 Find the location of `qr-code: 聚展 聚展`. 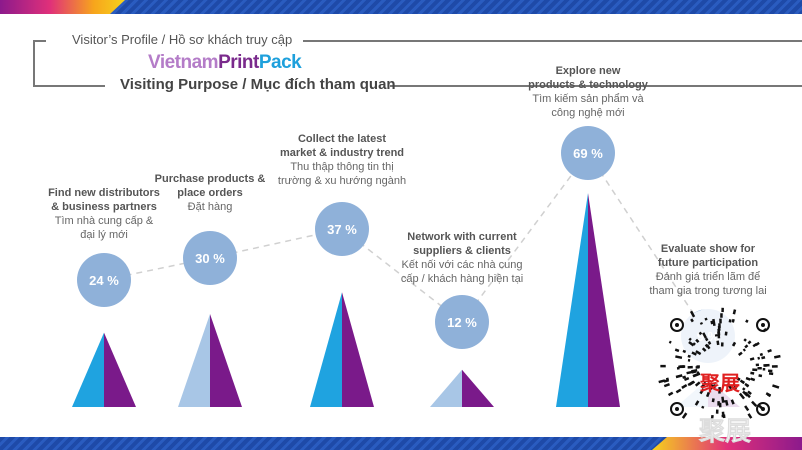

qr-code: 聚展 聚展 is located at coordinates (720, 375).